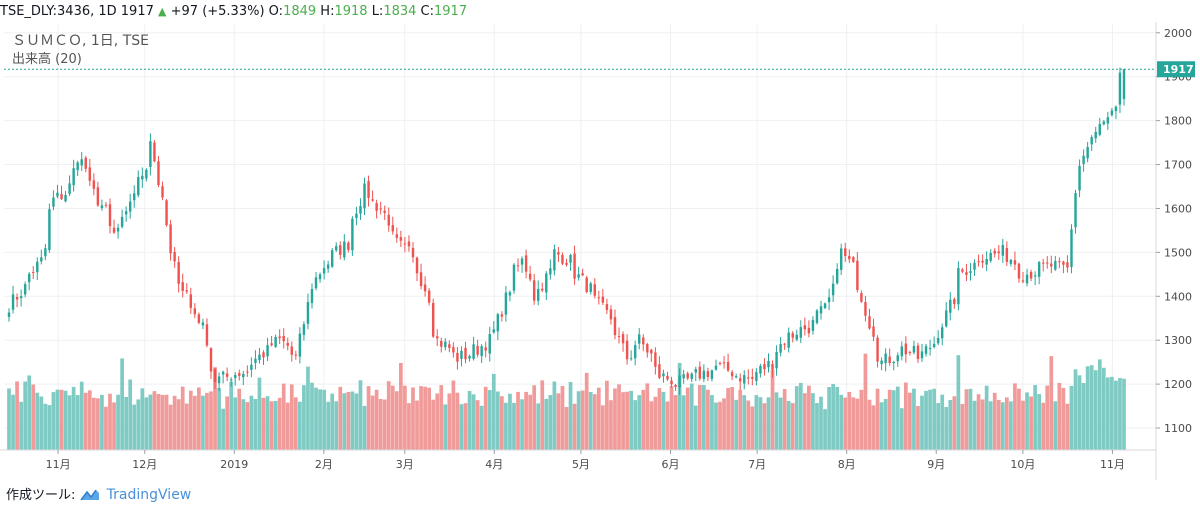 This screenshot has width=1200, height=510. What do you see at coordinates (494, 464) in the screenshot?
I see `time-tick-label: 4月` at bounding box center [494, 464].